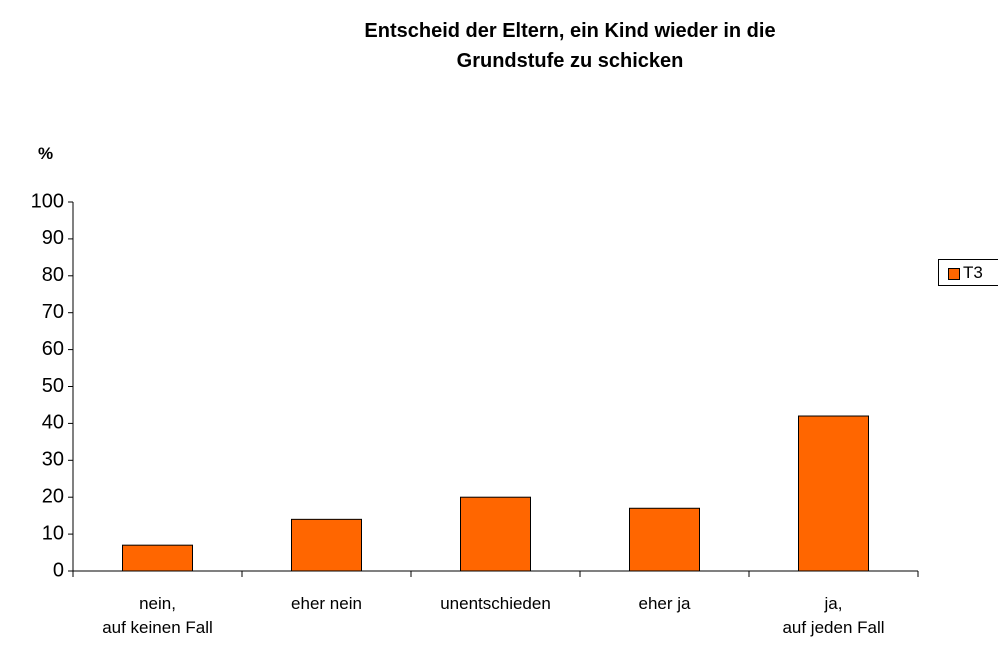  Describe the element at coordinates (53, 386) in the screenshot. I see `y-tick-label: 50` at that location.